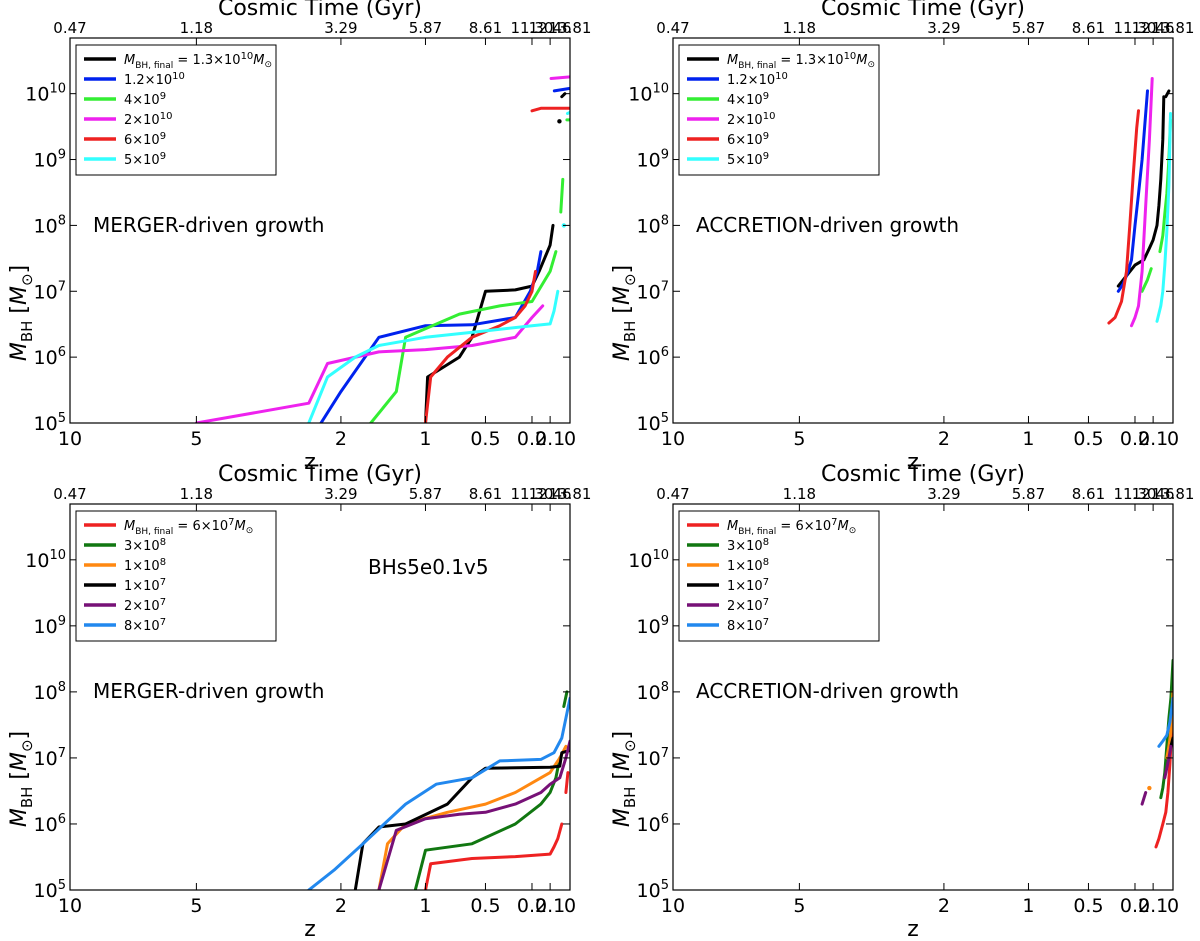 The height and width of the screenshot is (941, 1200). What do you see at coordinates (827, 225) in the screenshot?
I see `growth-mode-annotation: ACCRETION-driven growth` at bounding box center [827, 225].